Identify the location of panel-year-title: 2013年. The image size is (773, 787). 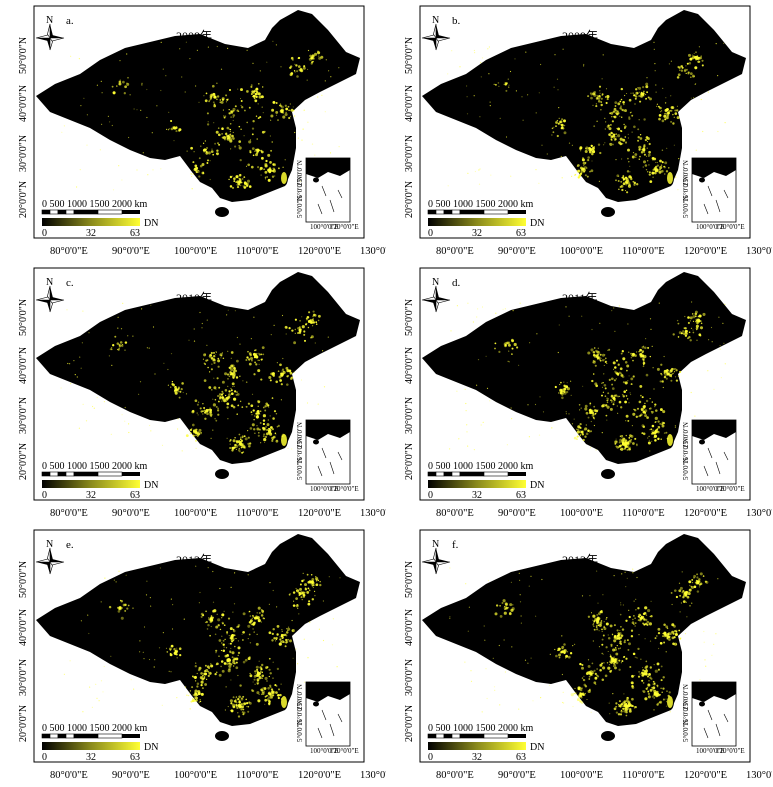
(580, 560).